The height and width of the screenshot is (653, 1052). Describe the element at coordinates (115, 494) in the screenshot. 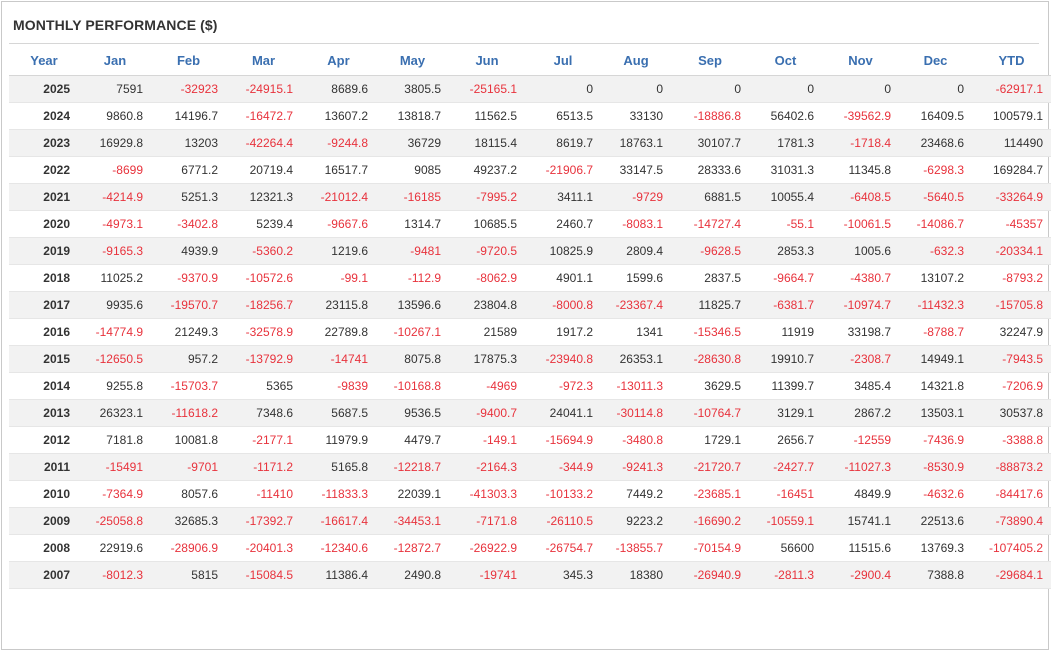

I see `cell-jan: -7364.9` at that location.